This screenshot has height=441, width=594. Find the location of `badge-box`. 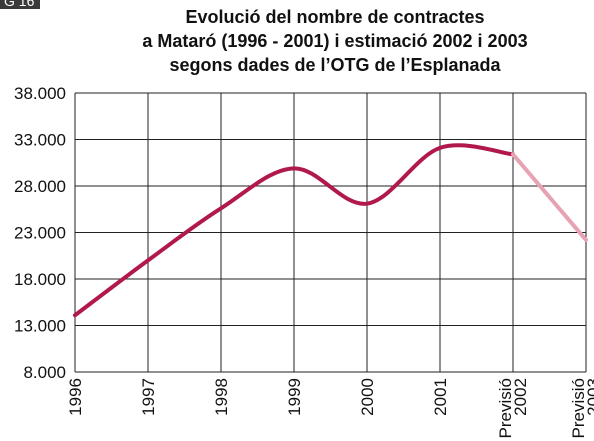

badge-box is located at coordinates (20, 4).